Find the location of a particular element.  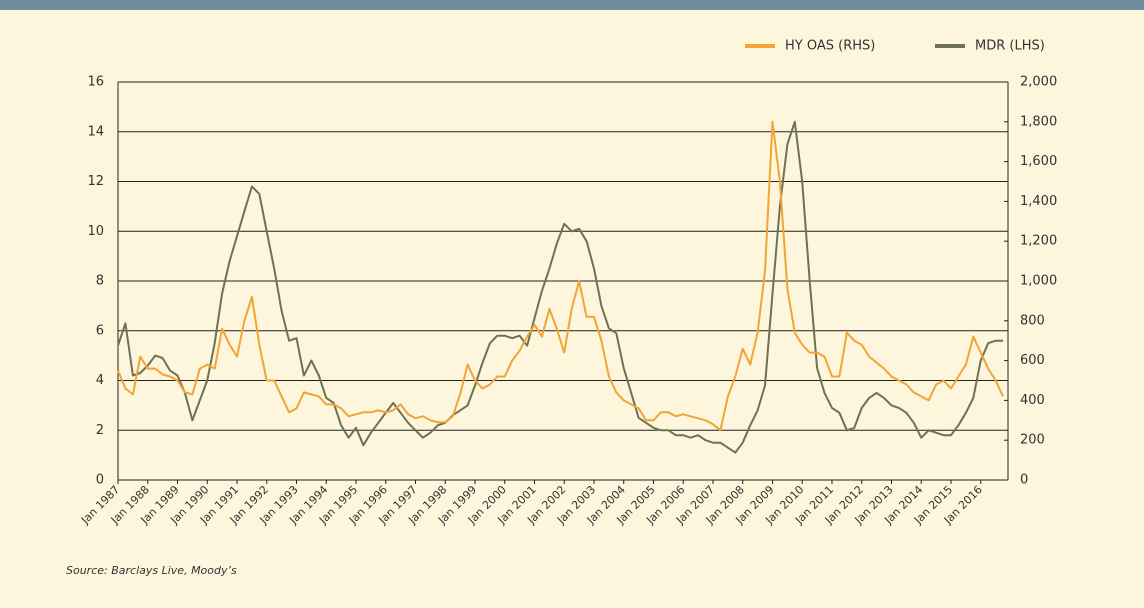

y-tick-label: 4 is located at coordinates (100, 380).